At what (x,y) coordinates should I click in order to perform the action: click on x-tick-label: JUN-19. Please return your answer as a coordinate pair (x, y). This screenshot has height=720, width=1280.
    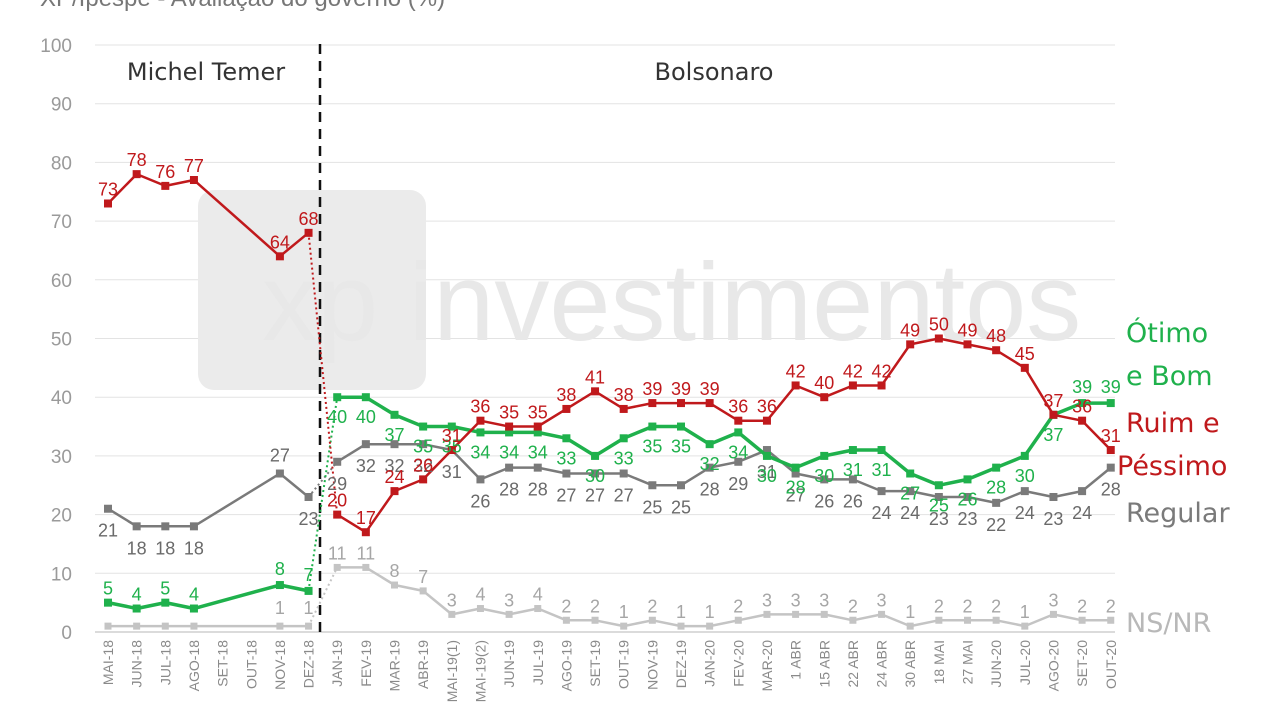
    Looking at the image, I should click on (509, 664).